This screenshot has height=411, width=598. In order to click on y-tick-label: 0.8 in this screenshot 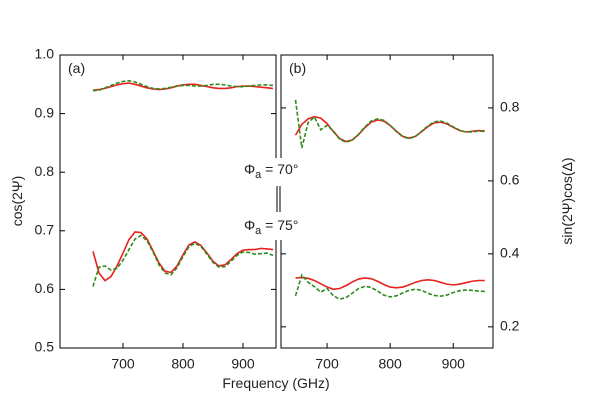, I will do `click(45, 171)`.